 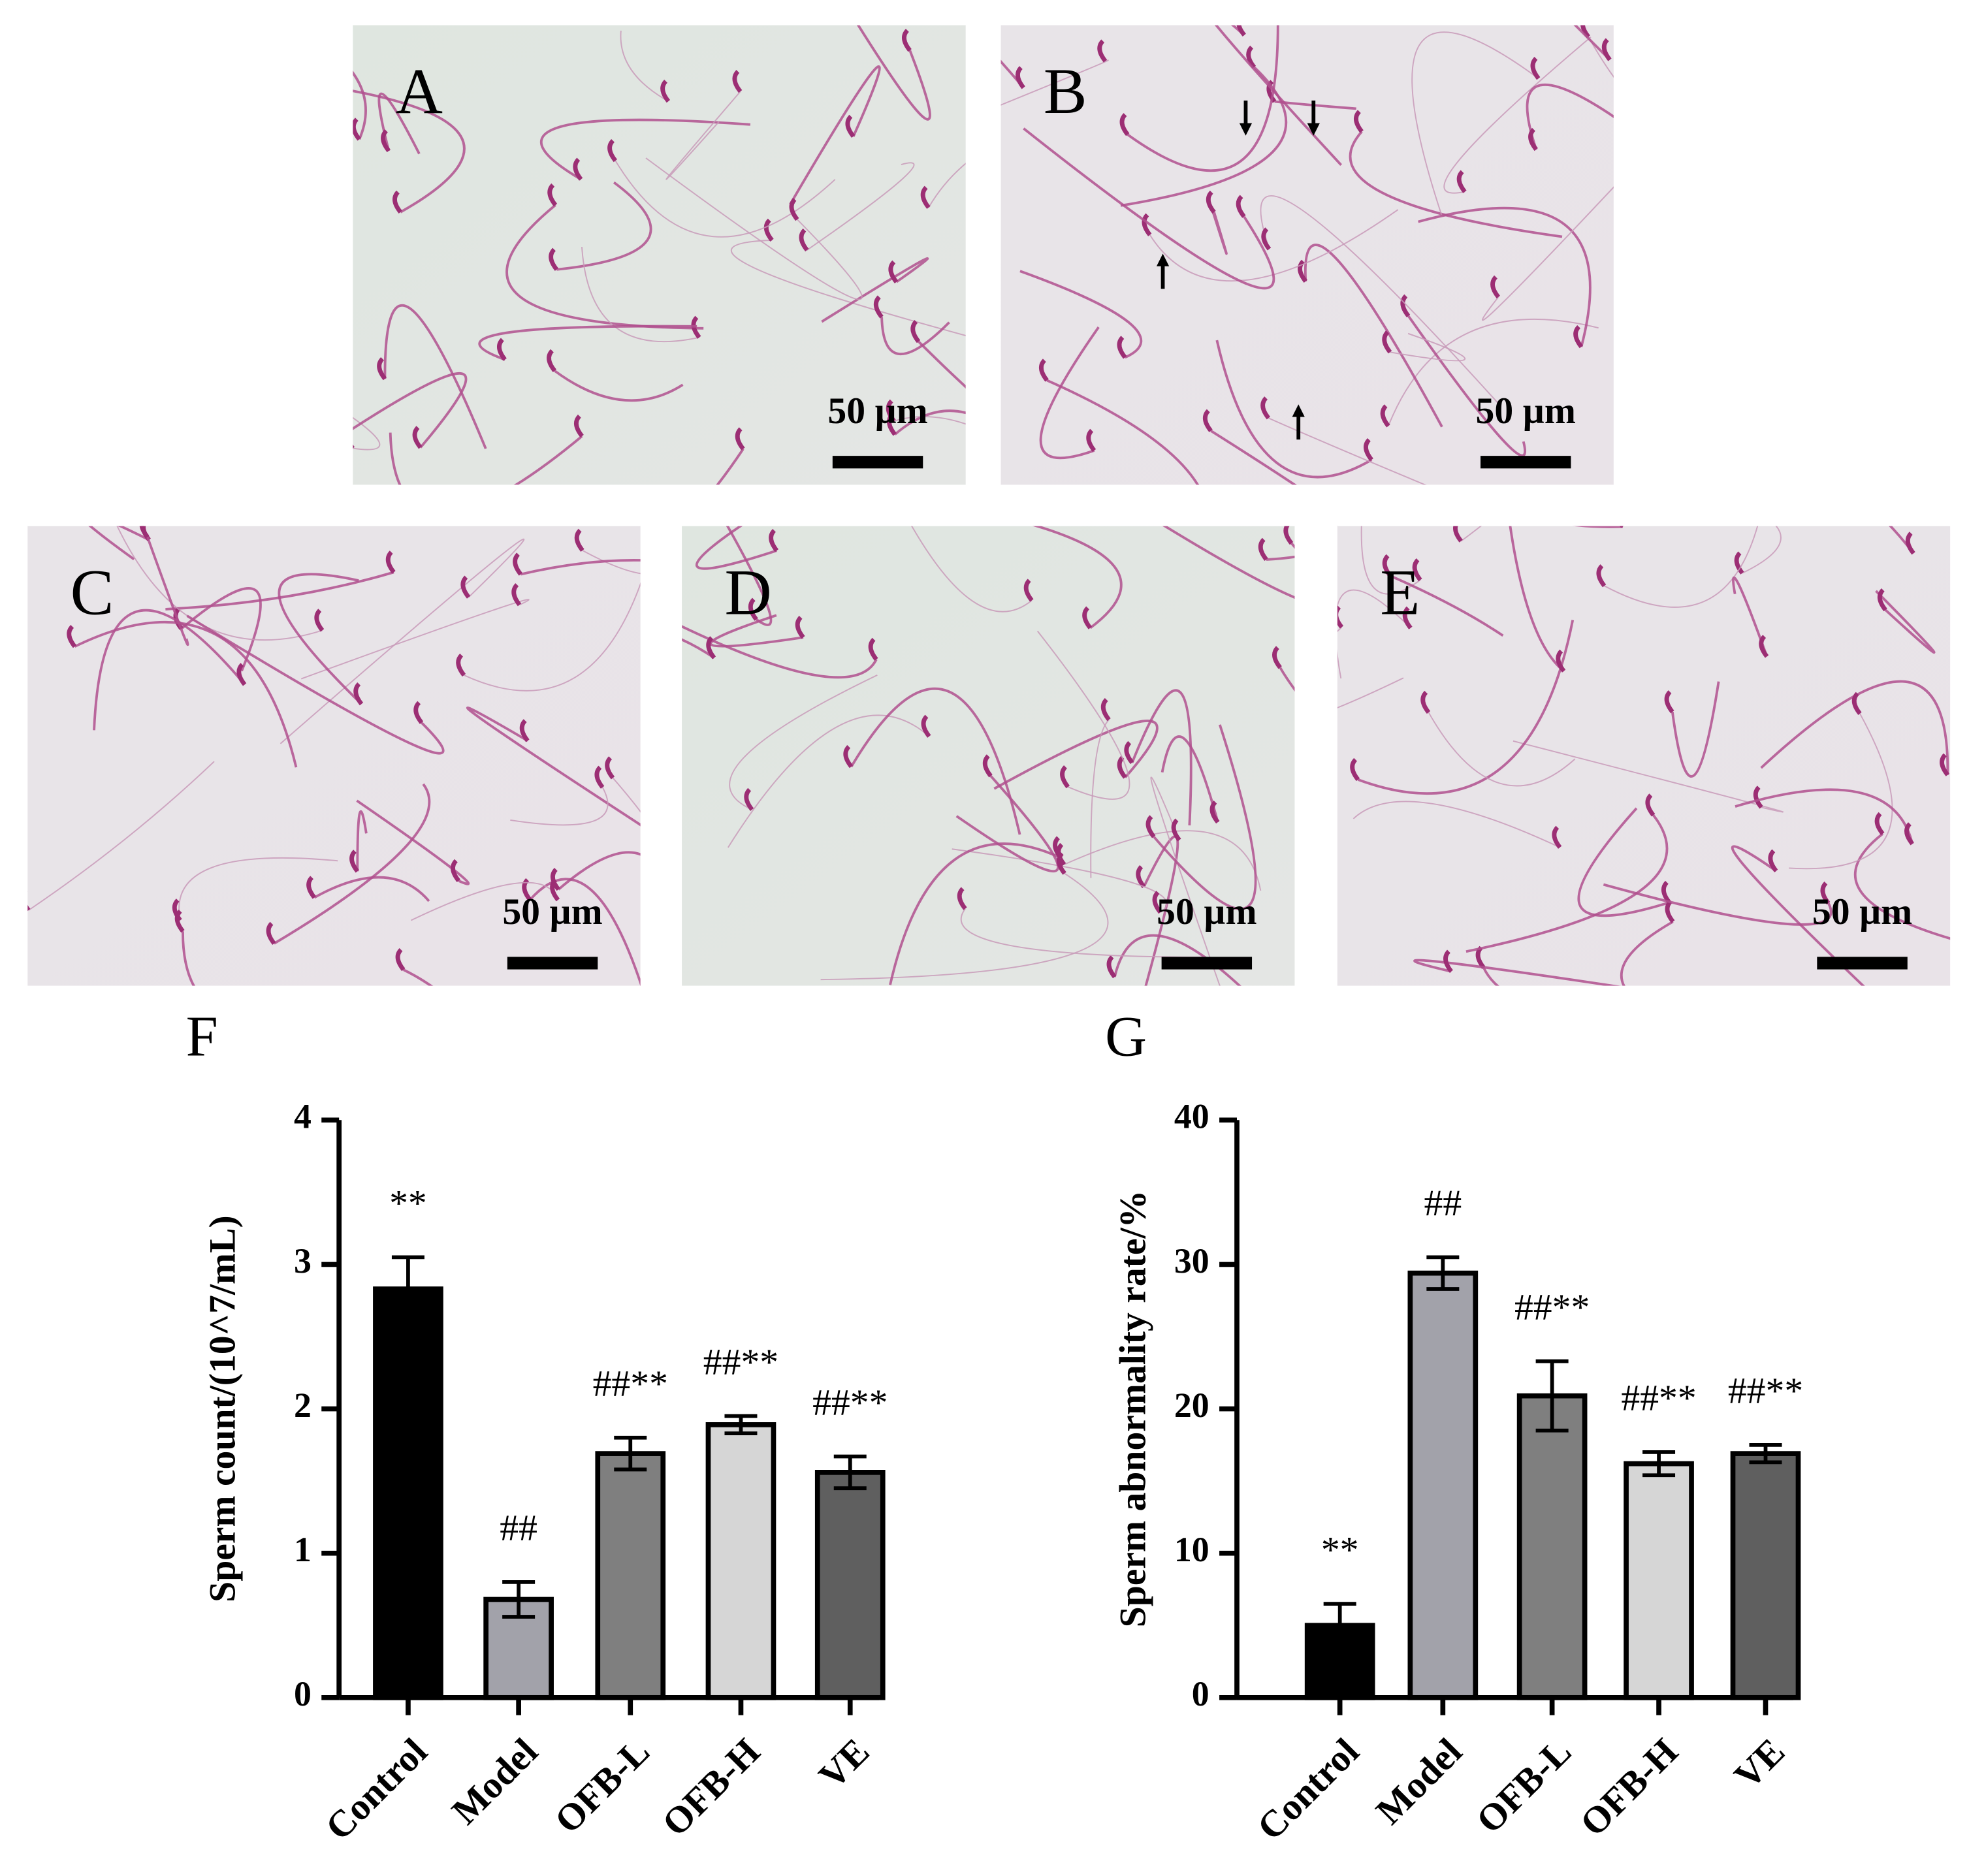 What do you see at coordinates (1862, 911) in the screenshot?
I see `scale-bar-label: 50 µm` at bounding box center [1862, 911].